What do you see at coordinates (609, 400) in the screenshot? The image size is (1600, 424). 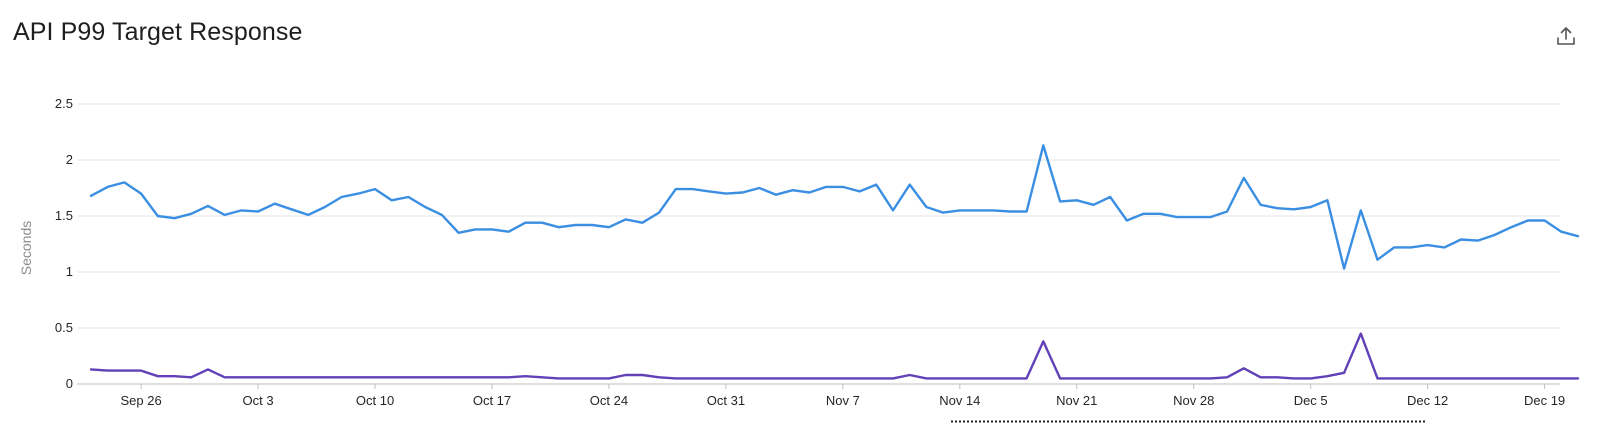 I see `x-tick-label: Oct 24` at bounding box center [609, 400].